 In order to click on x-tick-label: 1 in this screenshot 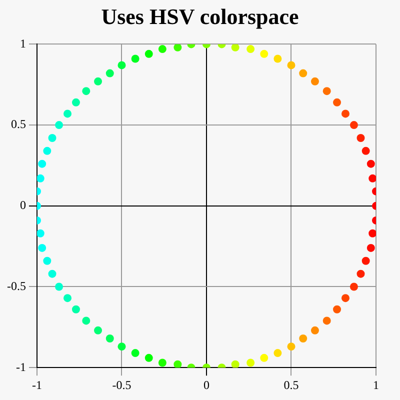, I will do `click(376, 385)`.